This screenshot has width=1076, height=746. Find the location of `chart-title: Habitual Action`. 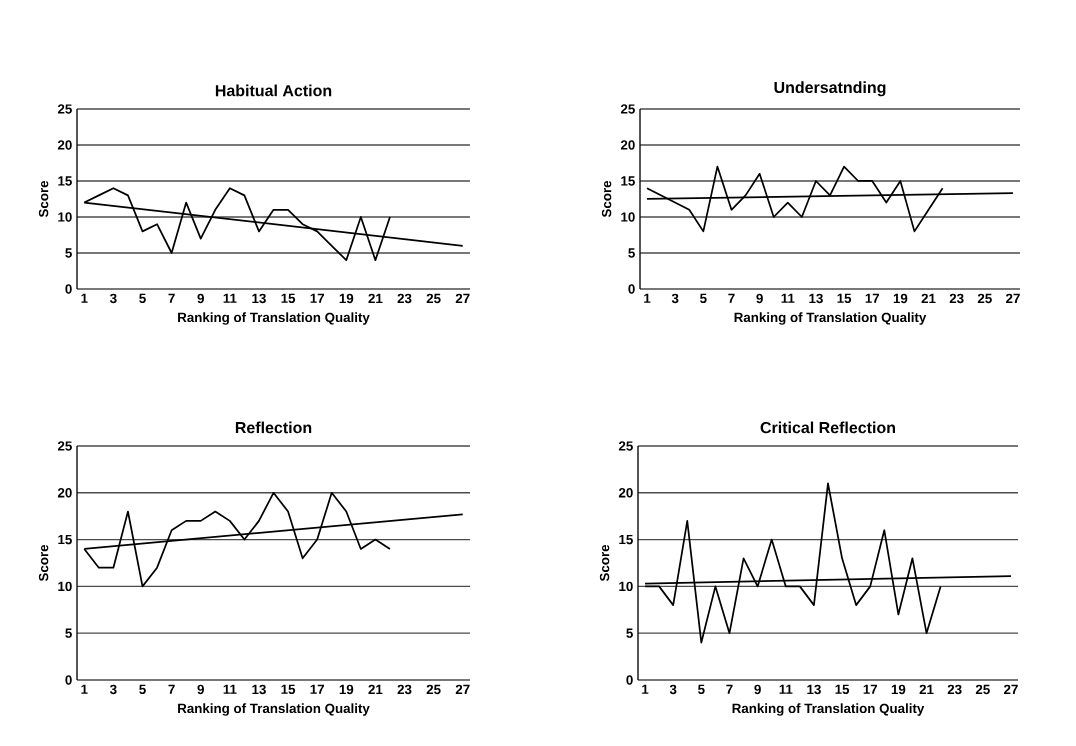

chart-title: Habitual Action is located at coordinates (273, 90).